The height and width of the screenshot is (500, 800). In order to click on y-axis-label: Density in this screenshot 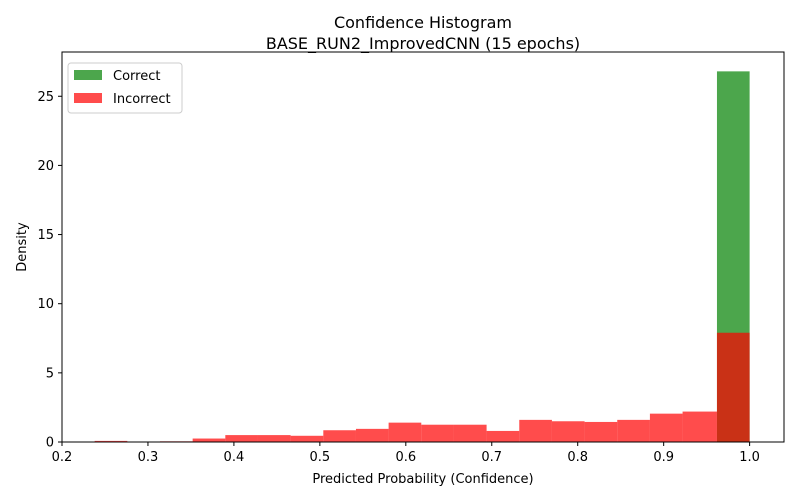, I will do `click(22, 247)`.